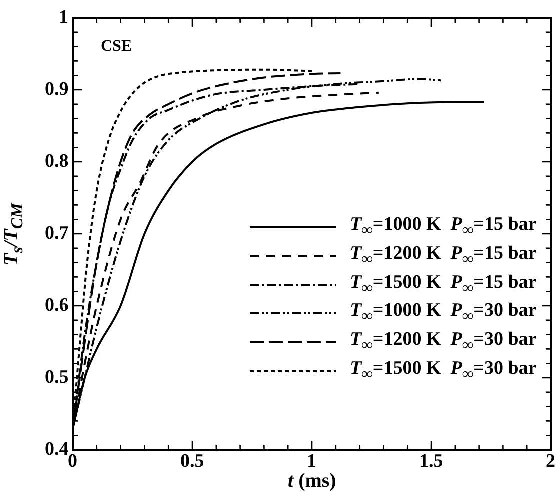  Describe the element at coordinates (57, 306) in the screenshot. I see `y-tick-label: 0.6` at that location.